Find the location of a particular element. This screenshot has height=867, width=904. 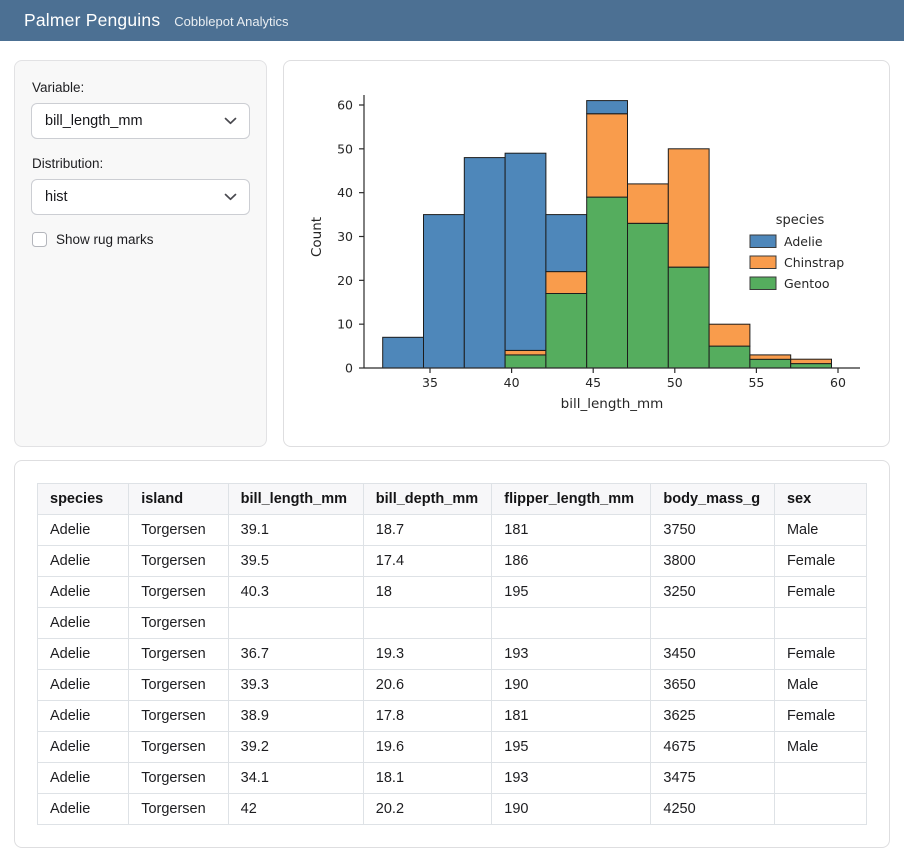

svg-text: 45 is located at coordinates (593, 382).